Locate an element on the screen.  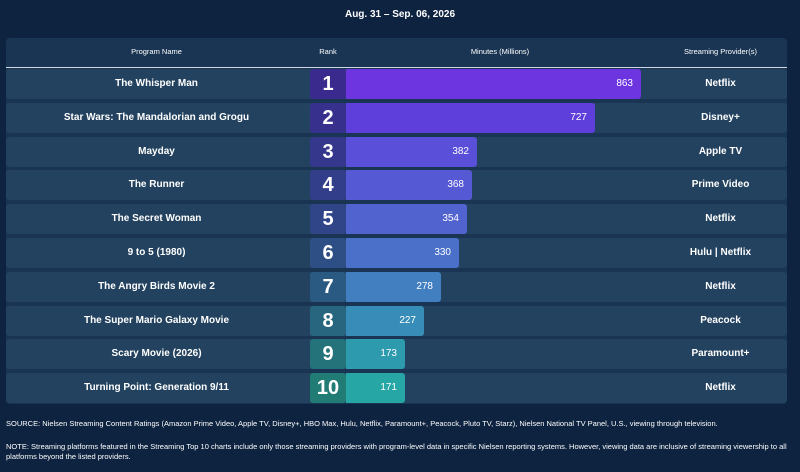
program-name: The Super Mario Galaxy Movie is located at coordinates (156, 320).